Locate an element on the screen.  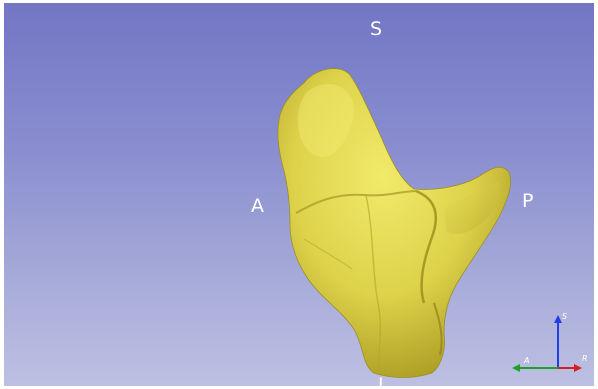
orientation-axes-widget: S A R is located at coordinates (547, 347).